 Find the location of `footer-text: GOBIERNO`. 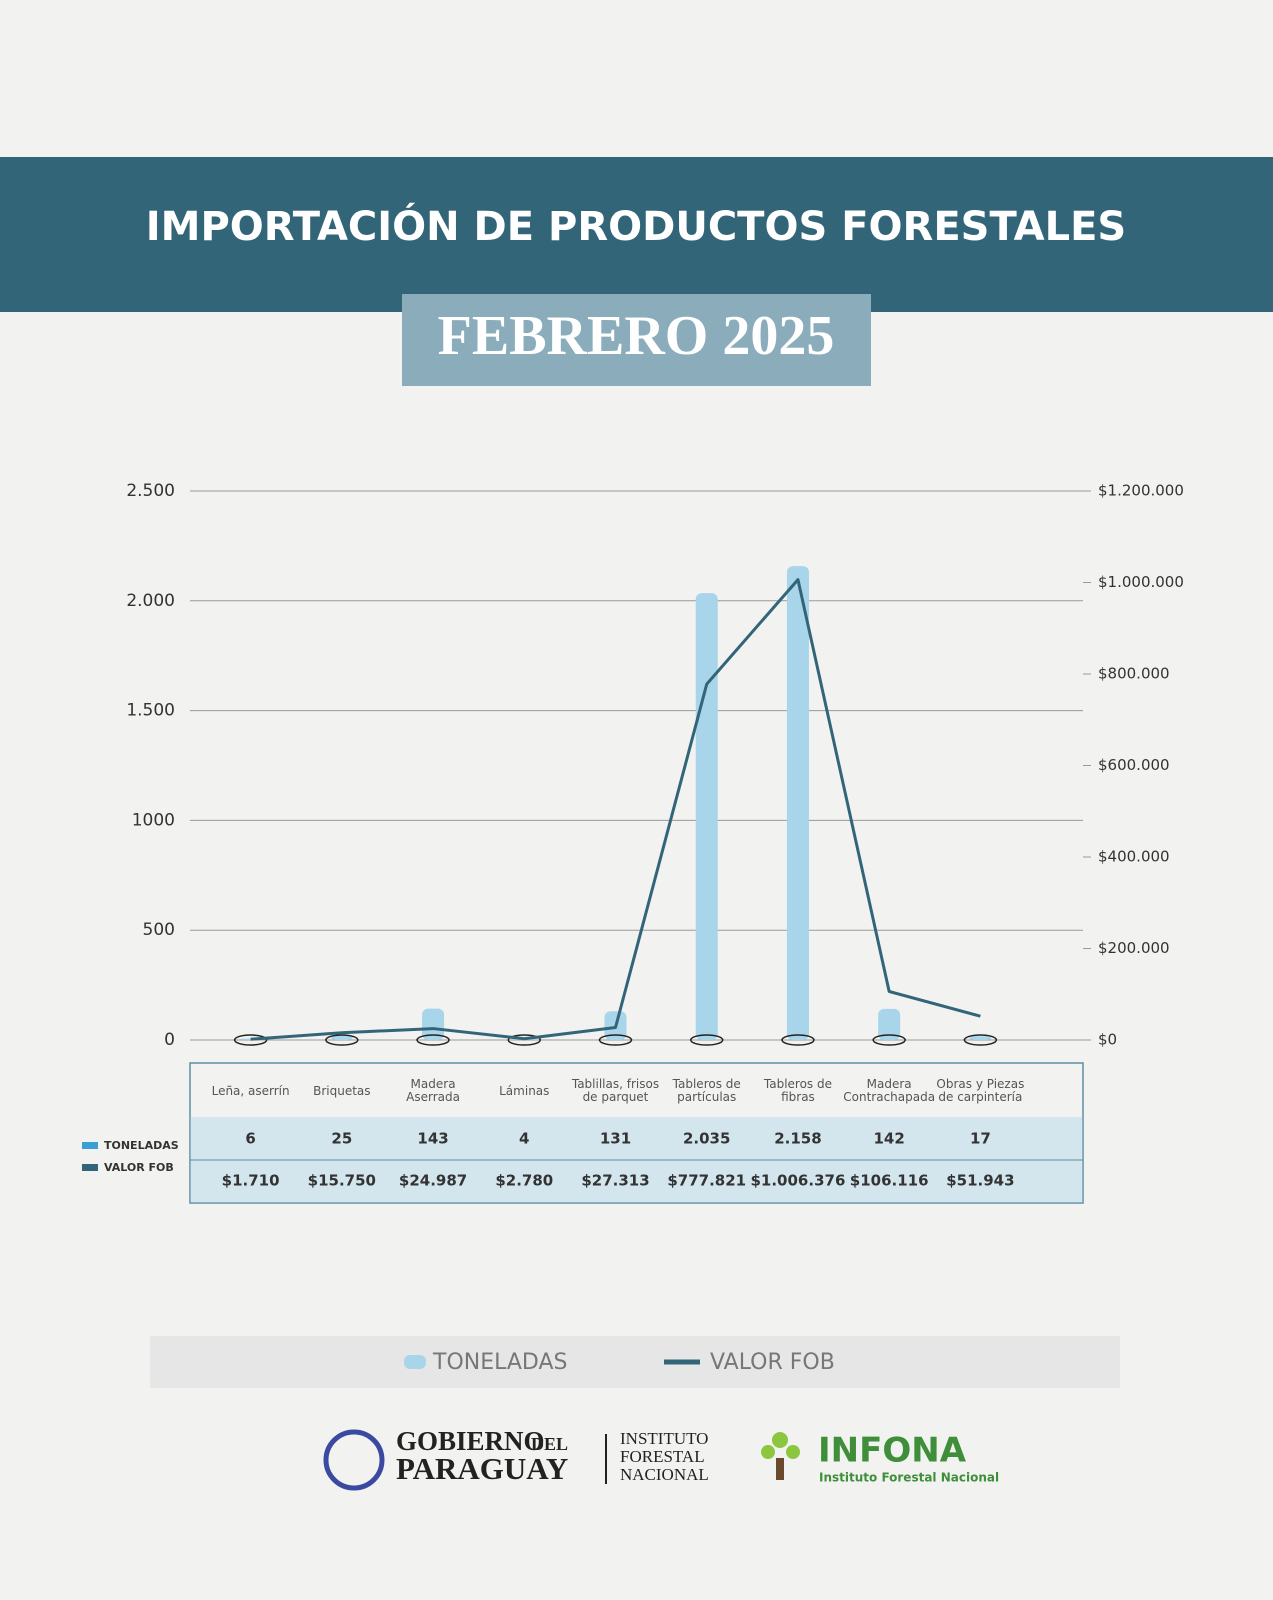

footer-text: GOBIERNO is located at coordinates (470, 1441).